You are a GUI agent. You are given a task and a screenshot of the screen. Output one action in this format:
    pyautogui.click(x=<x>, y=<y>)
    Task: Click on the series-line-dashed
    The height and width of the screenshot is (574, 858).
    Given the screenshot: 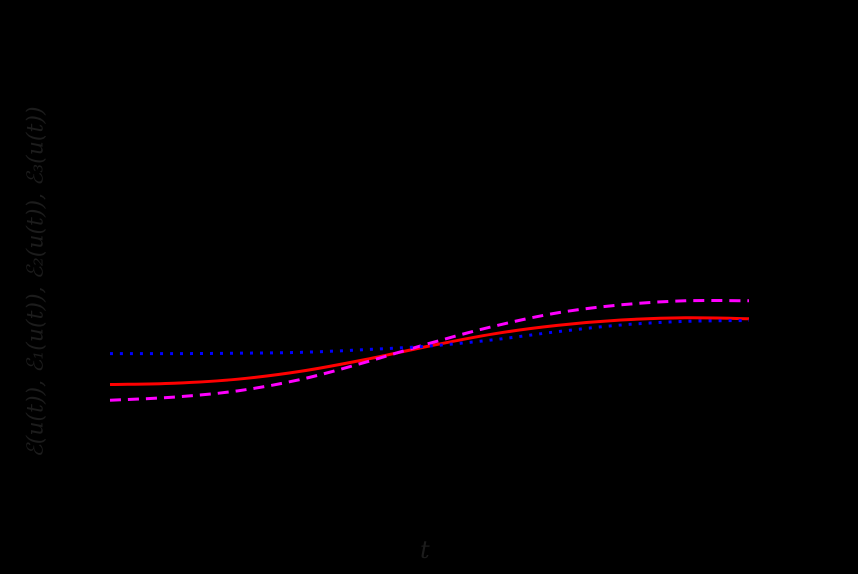 What is the action you would take?
    pyautogui.click(x=429, y=350)
    